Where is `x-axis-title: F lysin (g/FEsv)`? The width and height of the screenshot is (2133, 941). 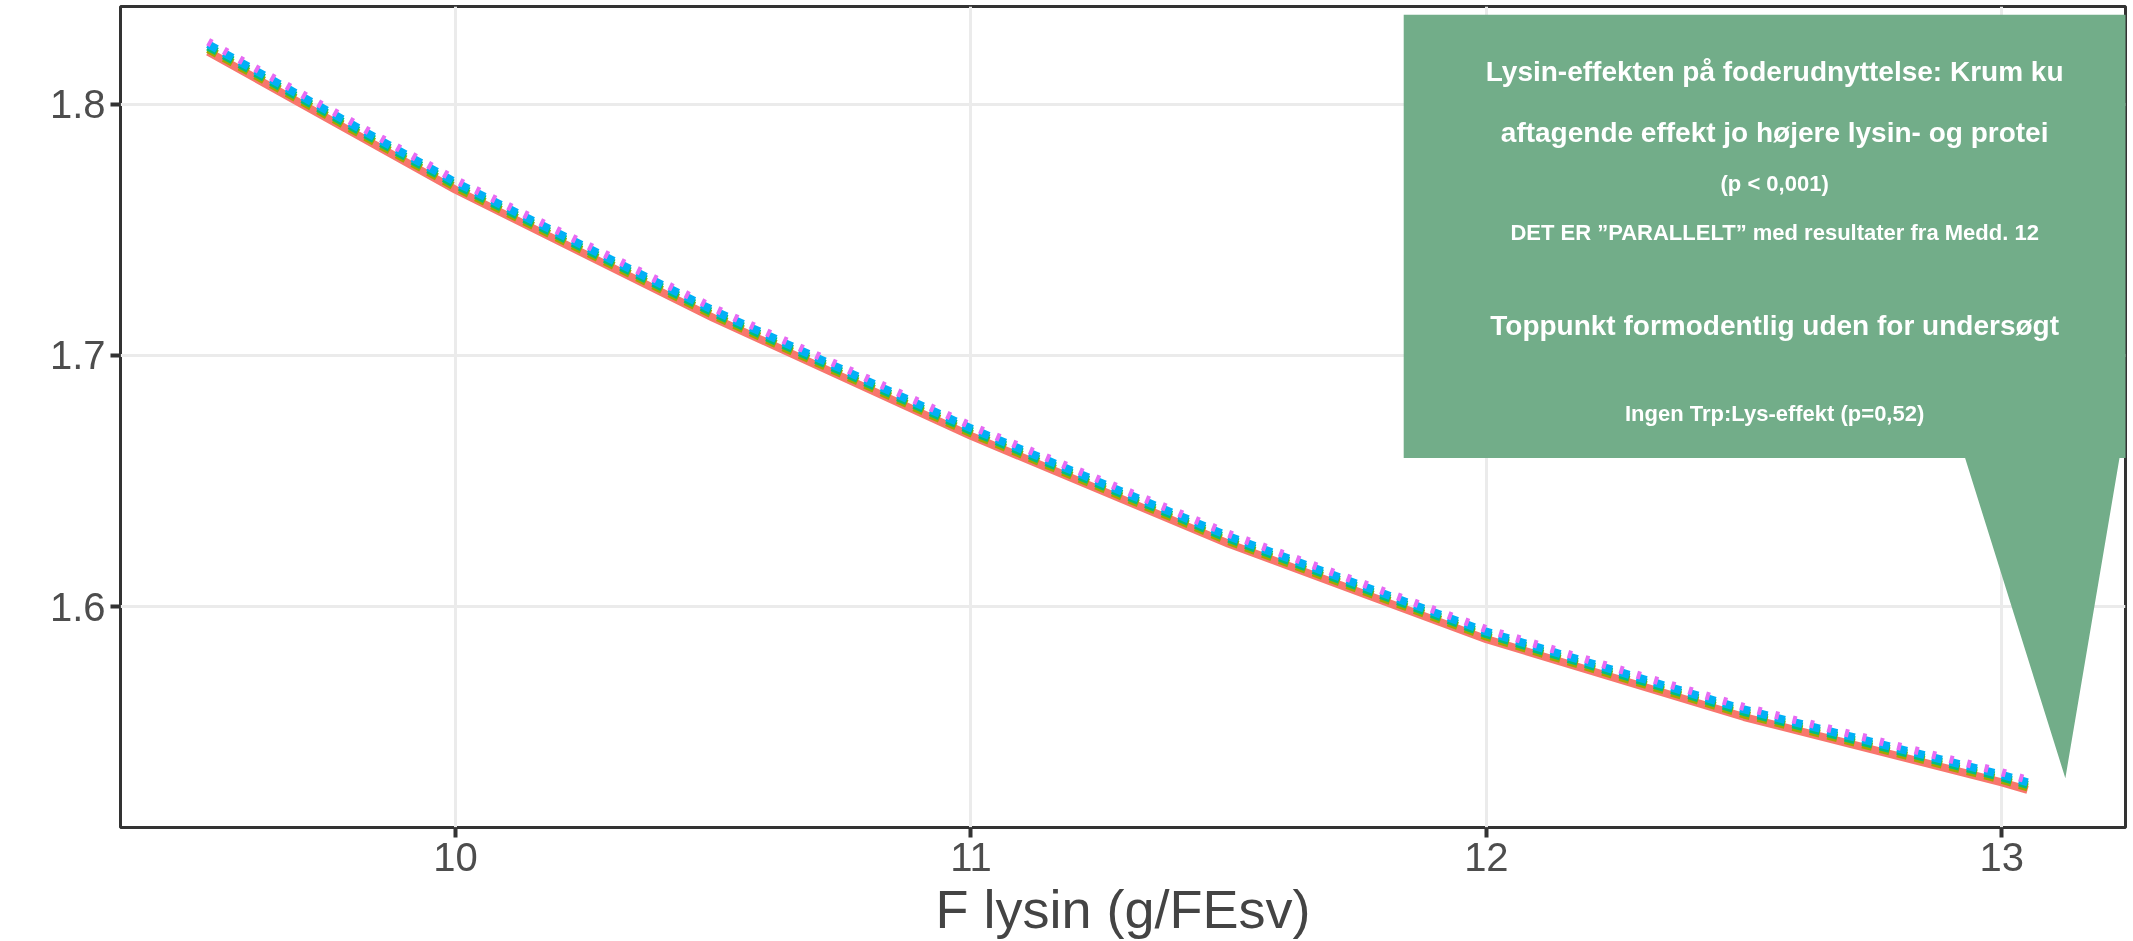 x-axis-title: F lysin (g/FEsv) is located at coordinates (1123, 908).